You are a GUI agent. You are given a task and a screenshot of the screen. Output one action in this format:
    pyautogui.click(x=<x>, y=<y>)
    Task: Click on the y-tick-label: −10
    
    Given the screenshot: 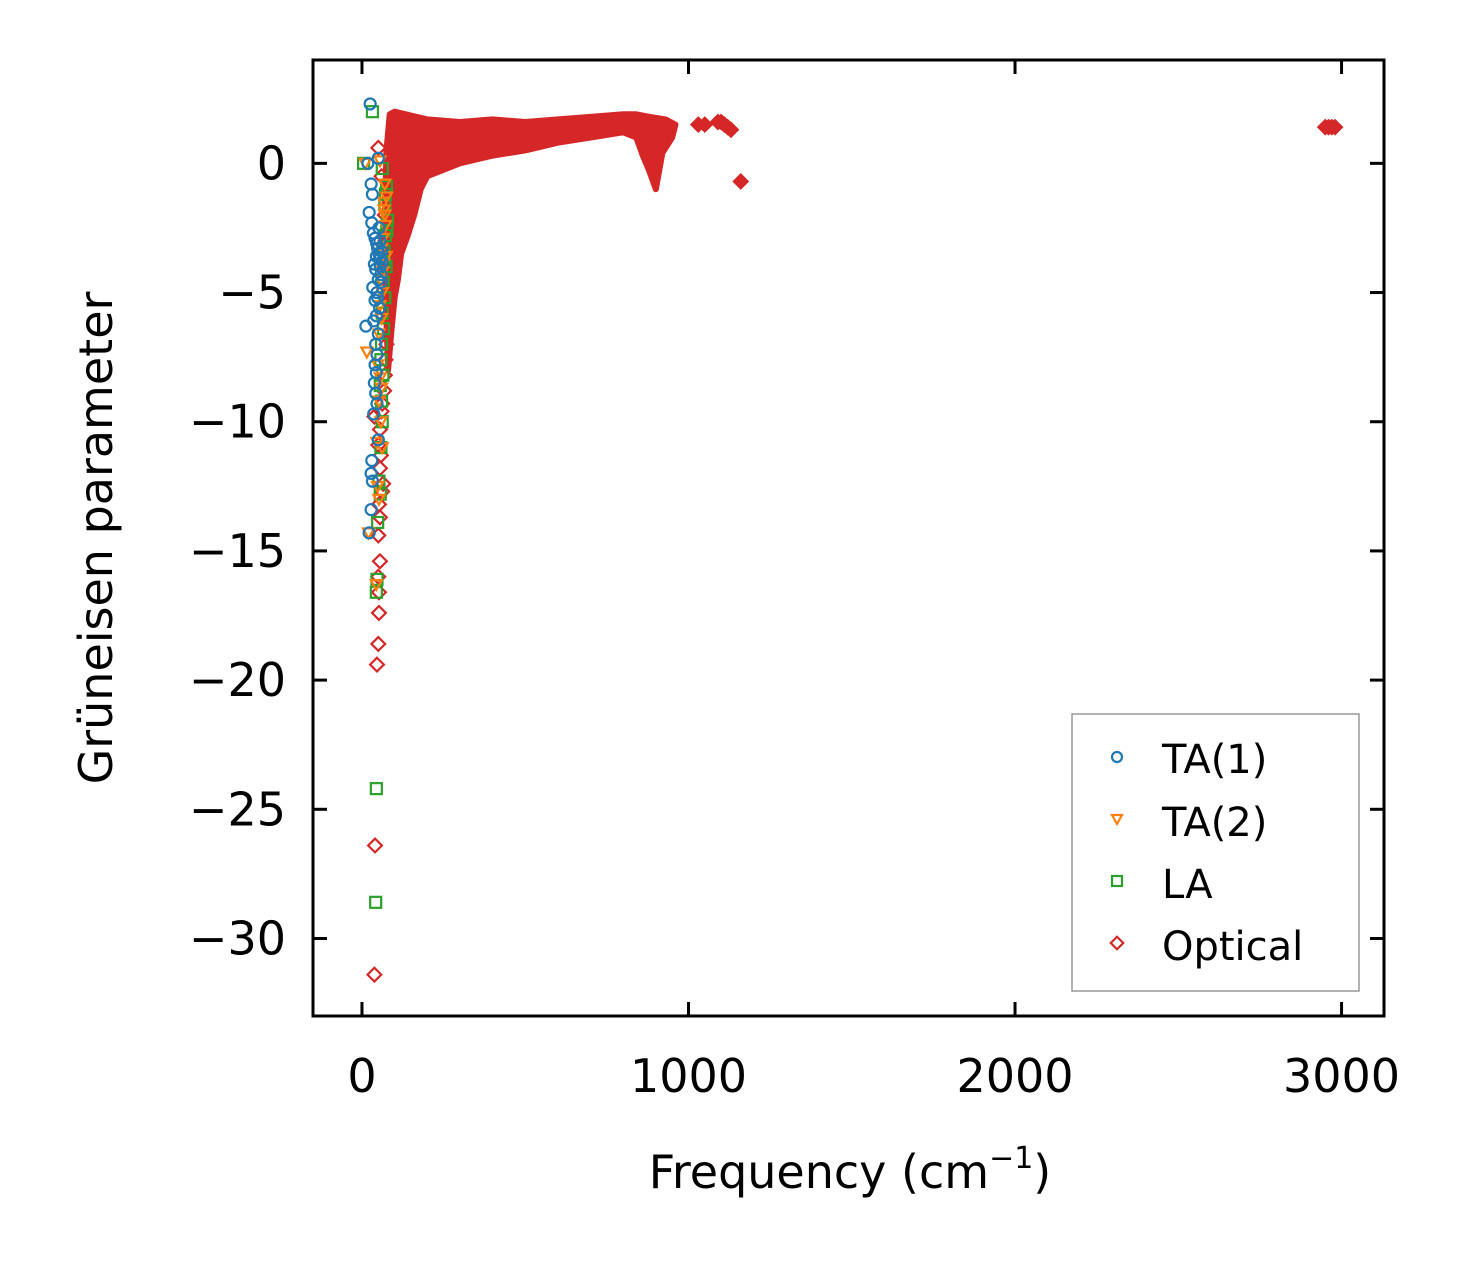 What is the action you would take?
    pyautogui.click(x=237, y=422)
    